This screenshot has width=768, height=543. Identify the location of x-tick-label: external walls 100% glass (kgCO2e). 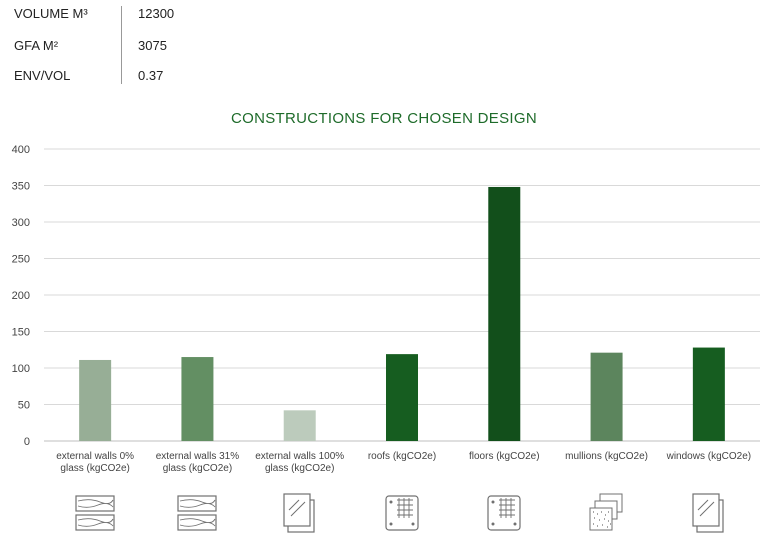
(299, 462).